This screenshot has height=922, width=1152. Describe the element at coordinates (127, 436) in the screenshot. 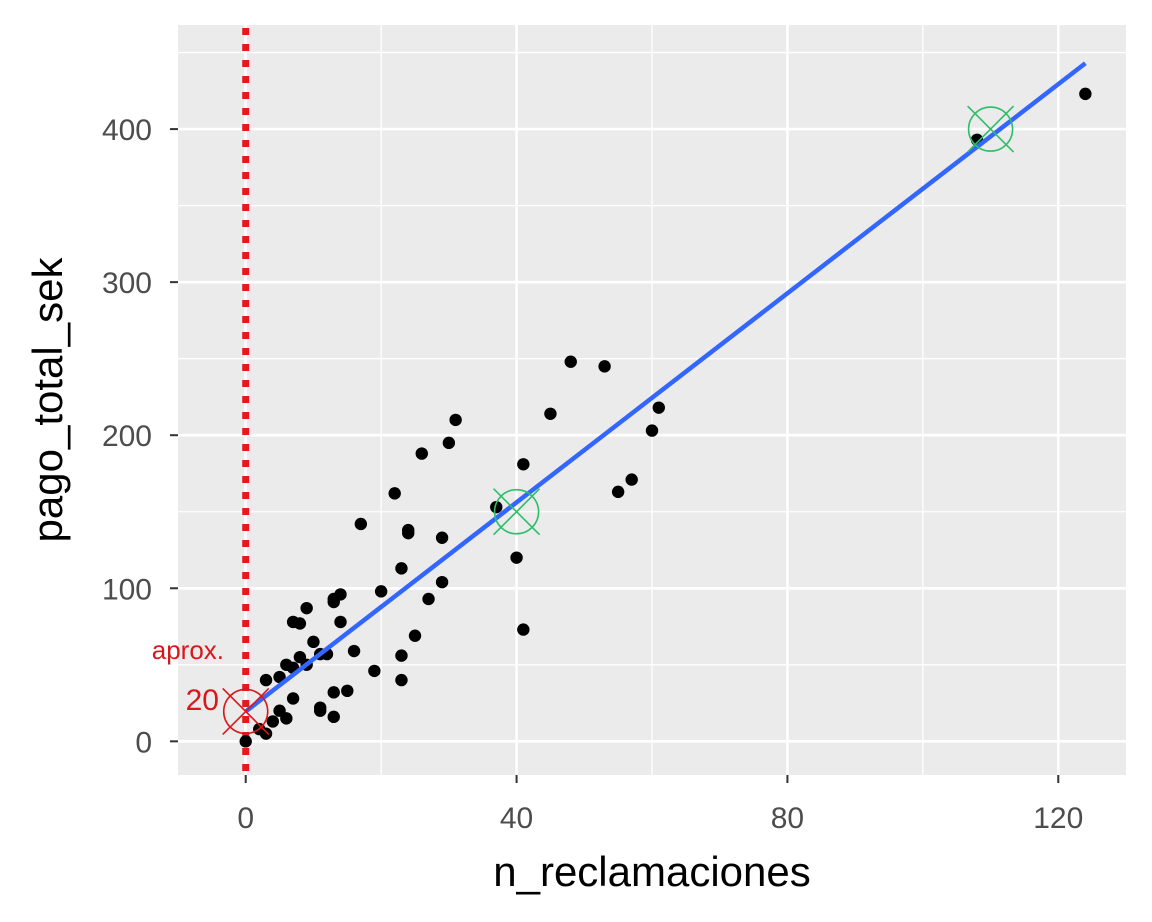

I see `y-tick-label: 200` at that location.